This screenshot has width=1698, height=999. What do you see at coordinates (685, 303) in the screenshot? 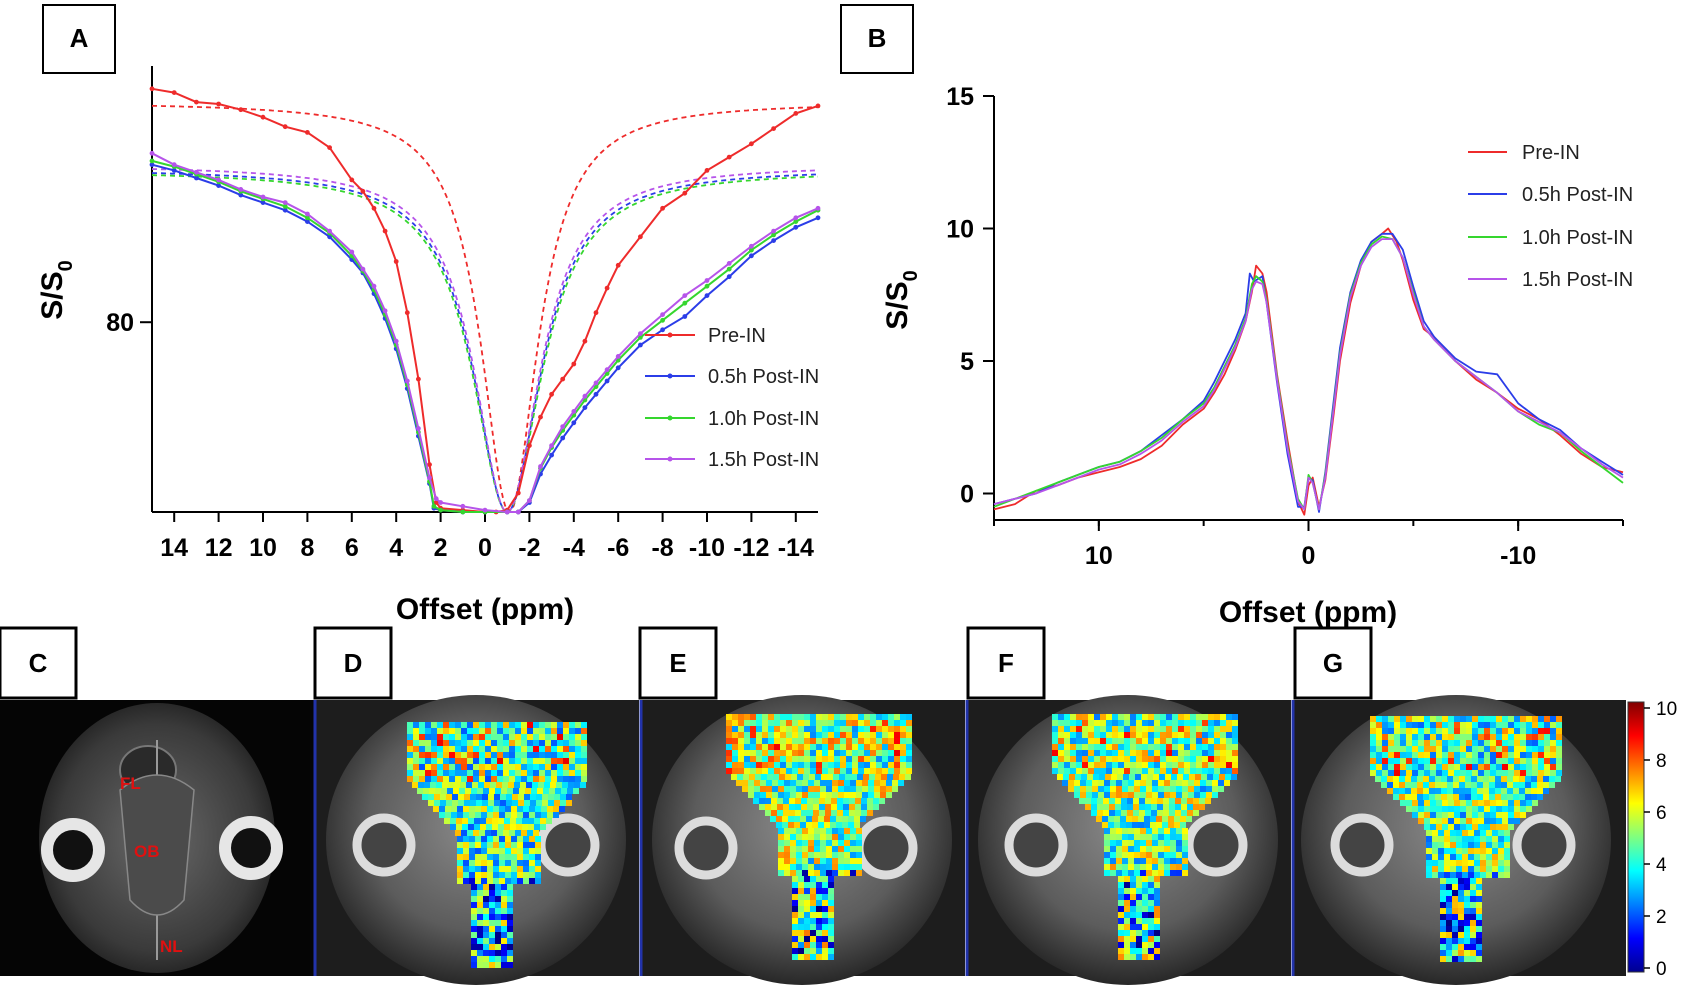
I see `chart-a-point-p10` at bounding box center [685, 303].